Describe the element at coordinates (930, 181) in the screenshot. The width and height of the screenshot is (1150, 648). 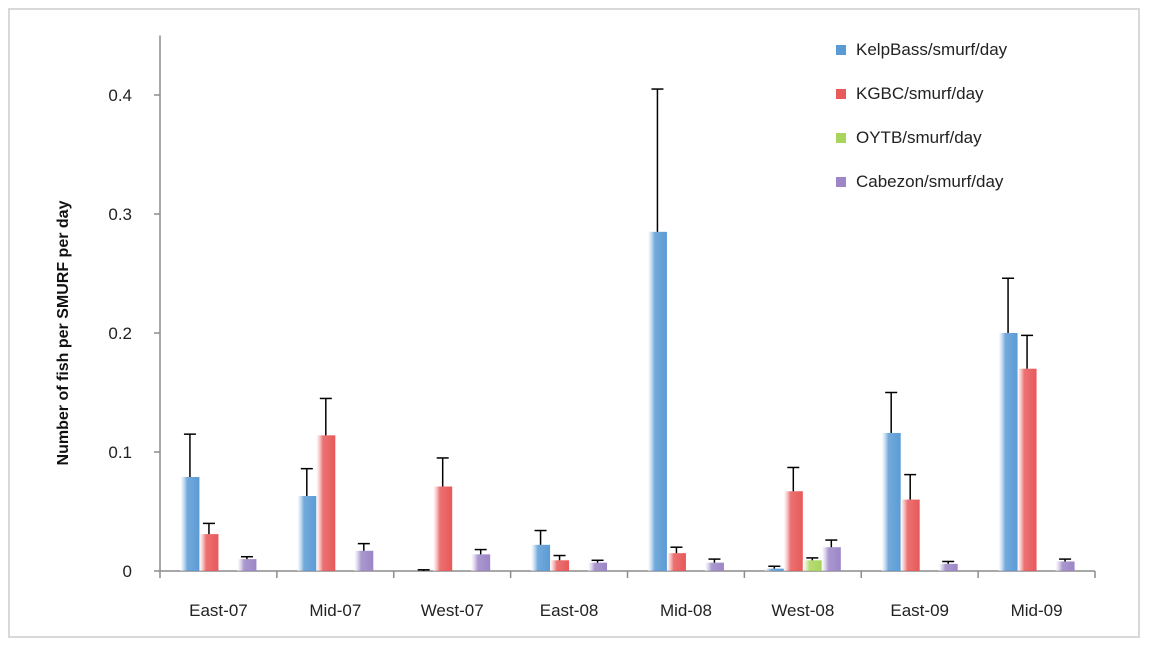
I see `legend-label: Cabezon/smurf/day` at that location.